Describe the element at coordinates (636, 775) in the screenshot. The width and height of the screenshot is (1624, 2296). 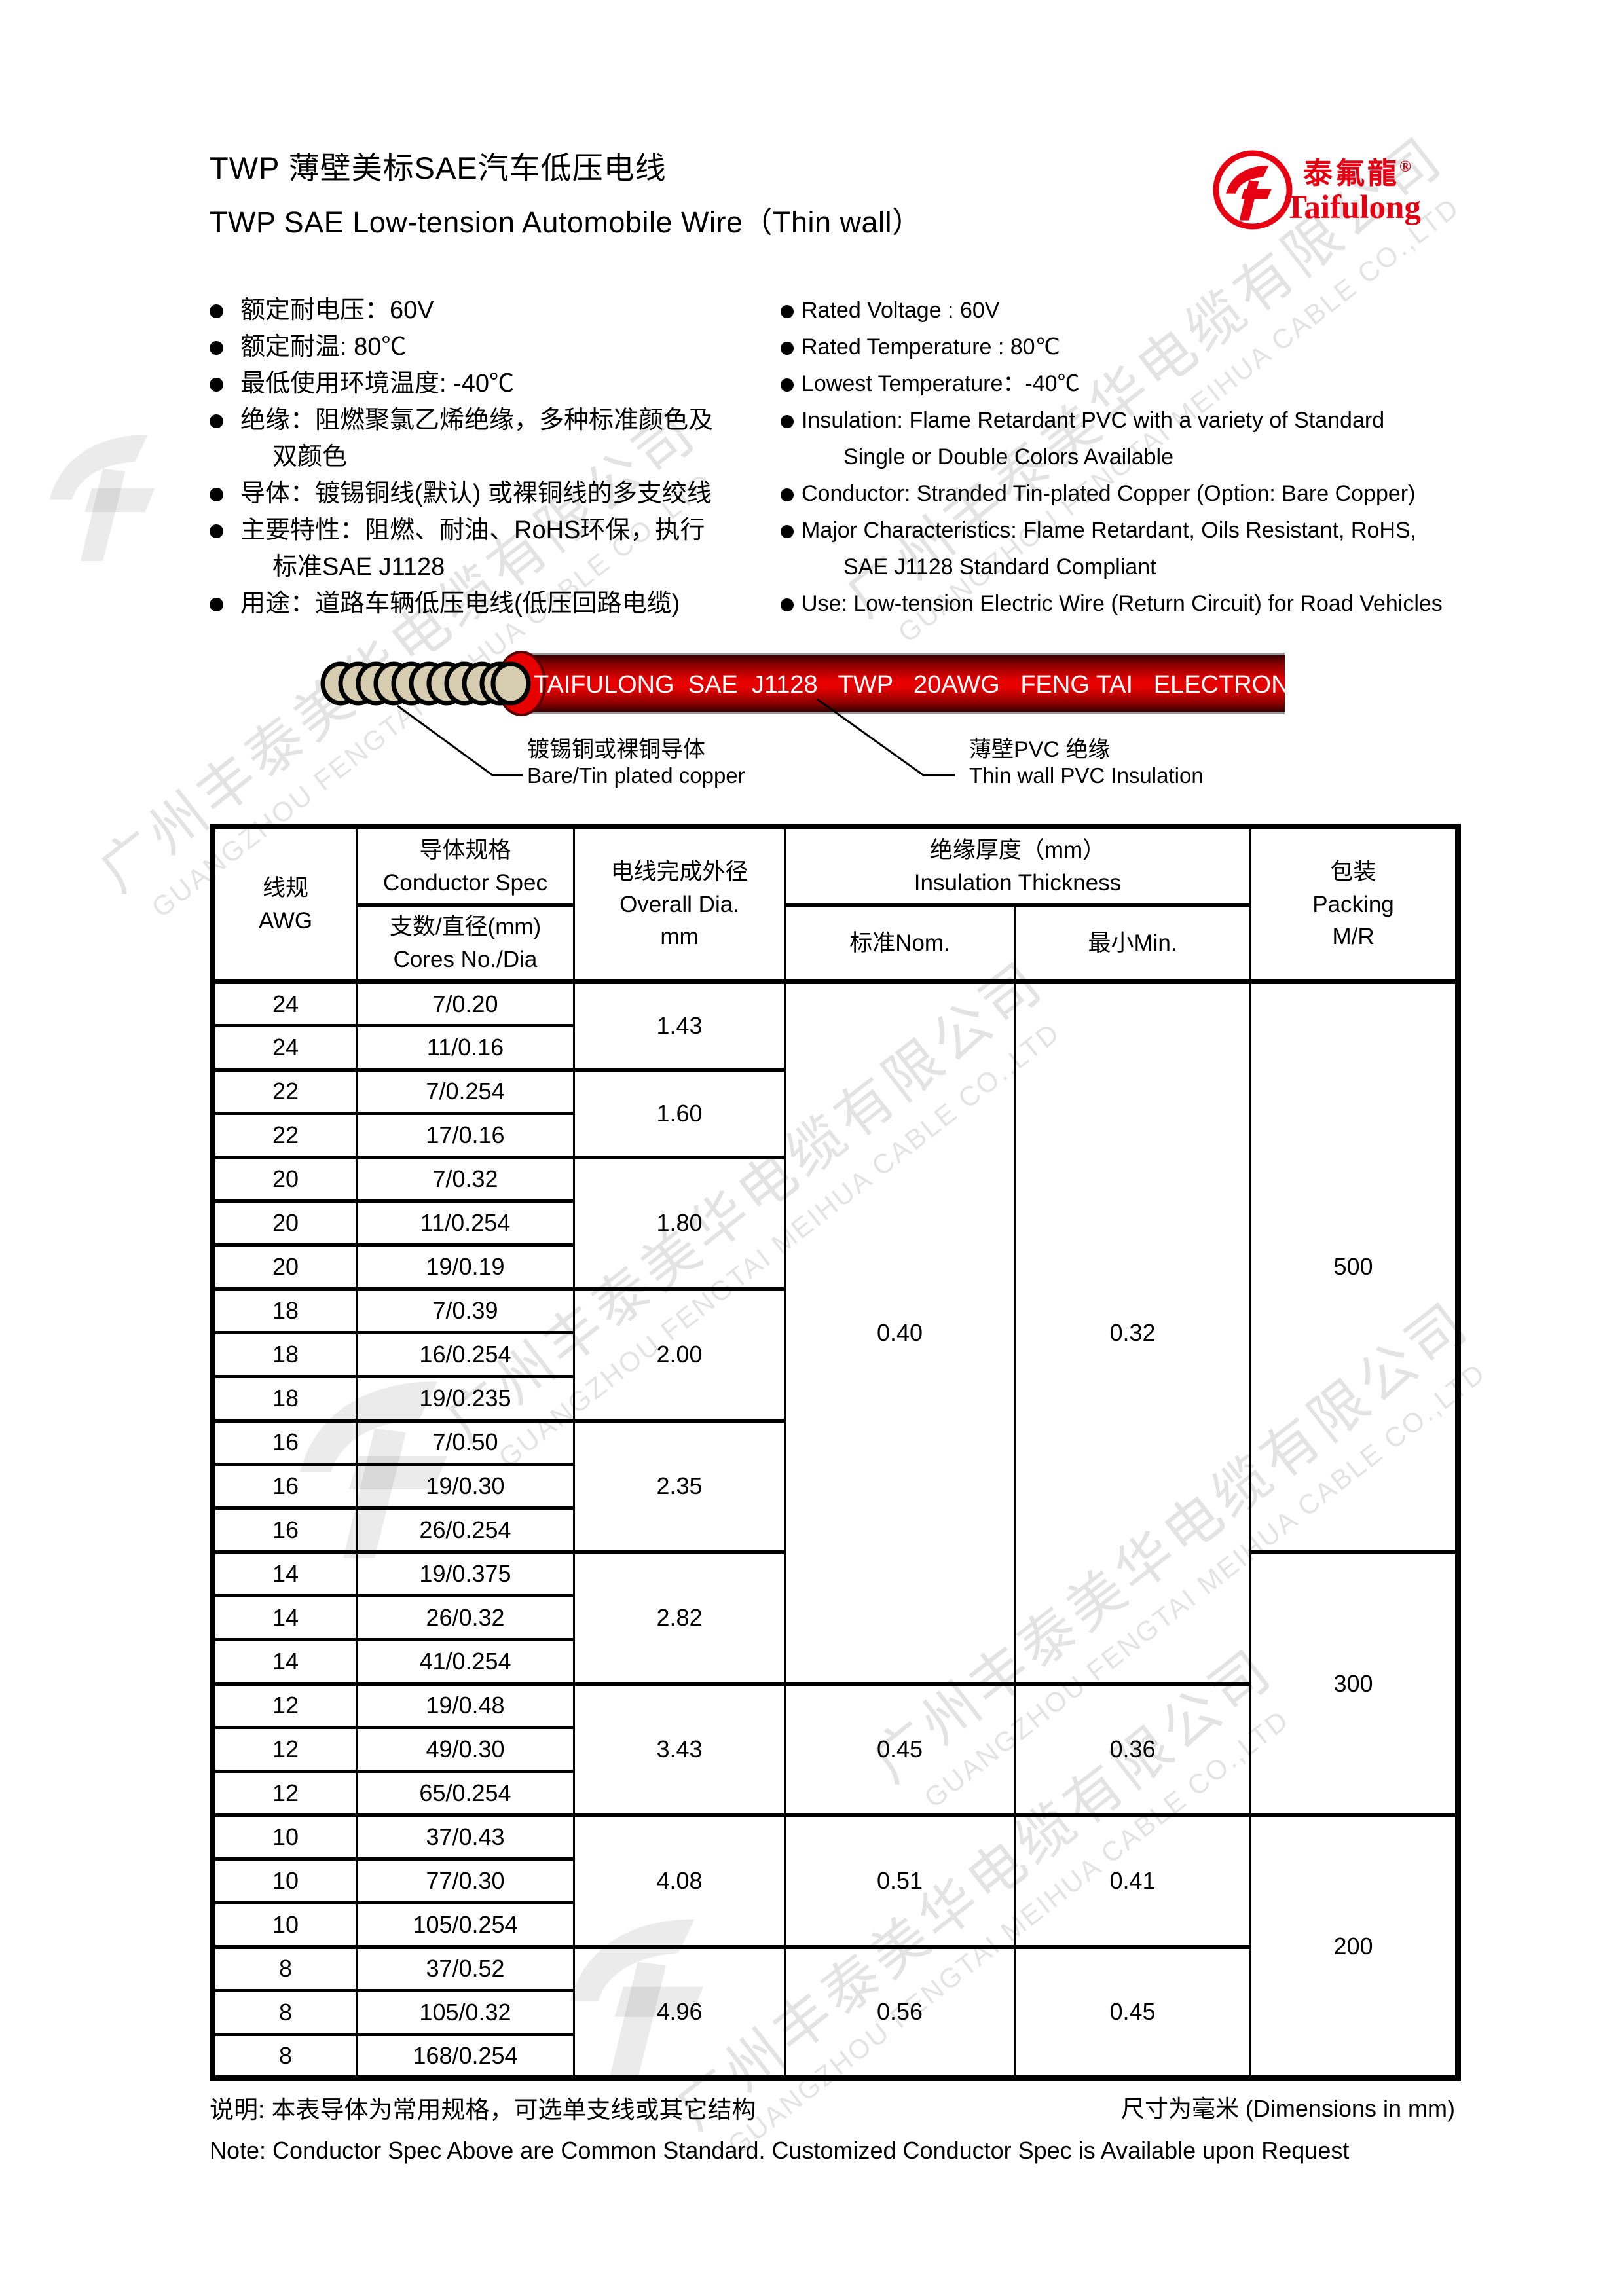
I see `callout-conductor-en: Bare/Tin plated copper` at that location.